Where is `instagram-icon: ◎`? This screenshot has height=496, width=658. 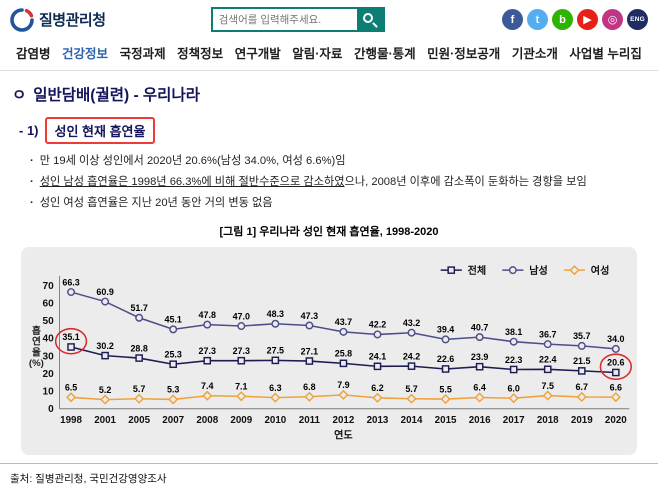
instagram-icon: ◎ is located at coordinates (613, 19).